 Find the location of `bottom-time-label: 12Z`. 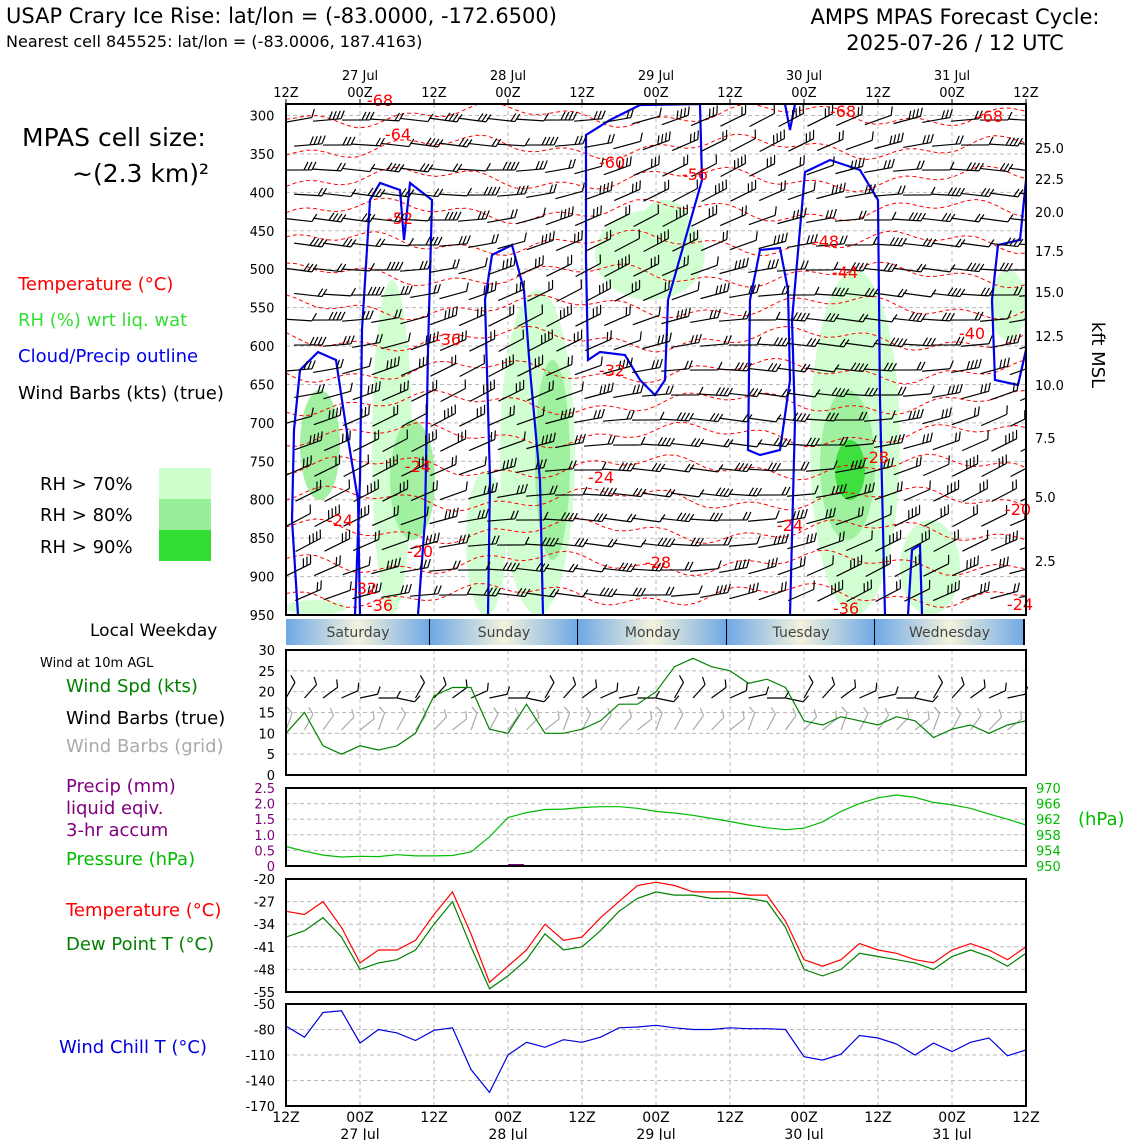

bottom-time-label: 12Z is located at coordinates (433, 1118).